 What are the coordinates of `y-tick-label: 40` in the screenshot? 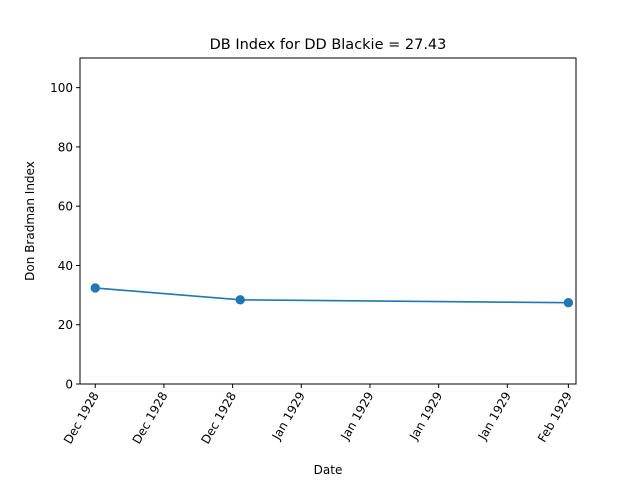 It's located at (65, 266).